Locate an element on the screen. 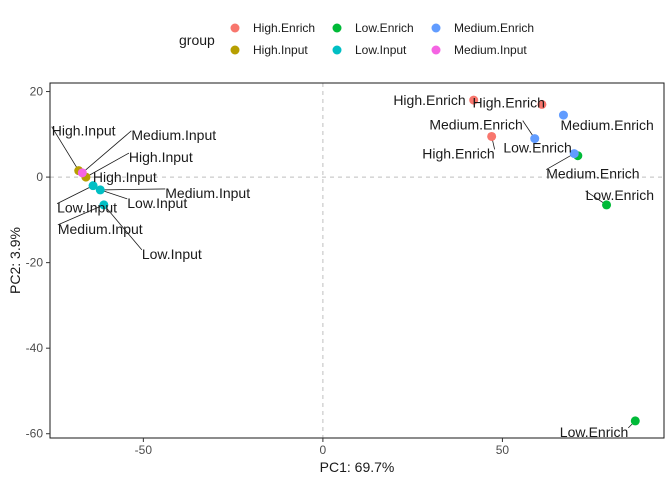 This screenshot has width=672, height=480. legend-label: High.Input is located at coordinates (280, 50).